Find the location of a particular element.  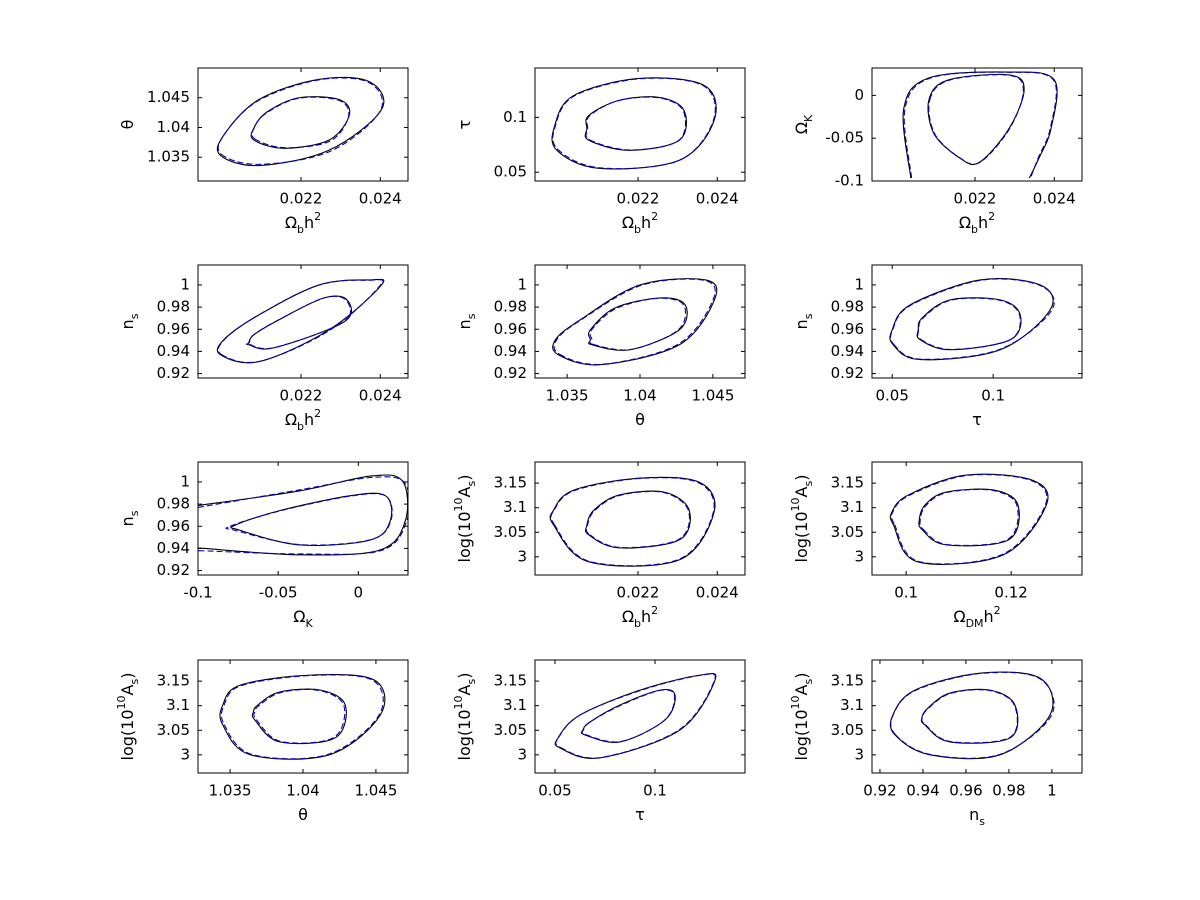

x-axis-label: ΩK is located at coordinates (303, 618).